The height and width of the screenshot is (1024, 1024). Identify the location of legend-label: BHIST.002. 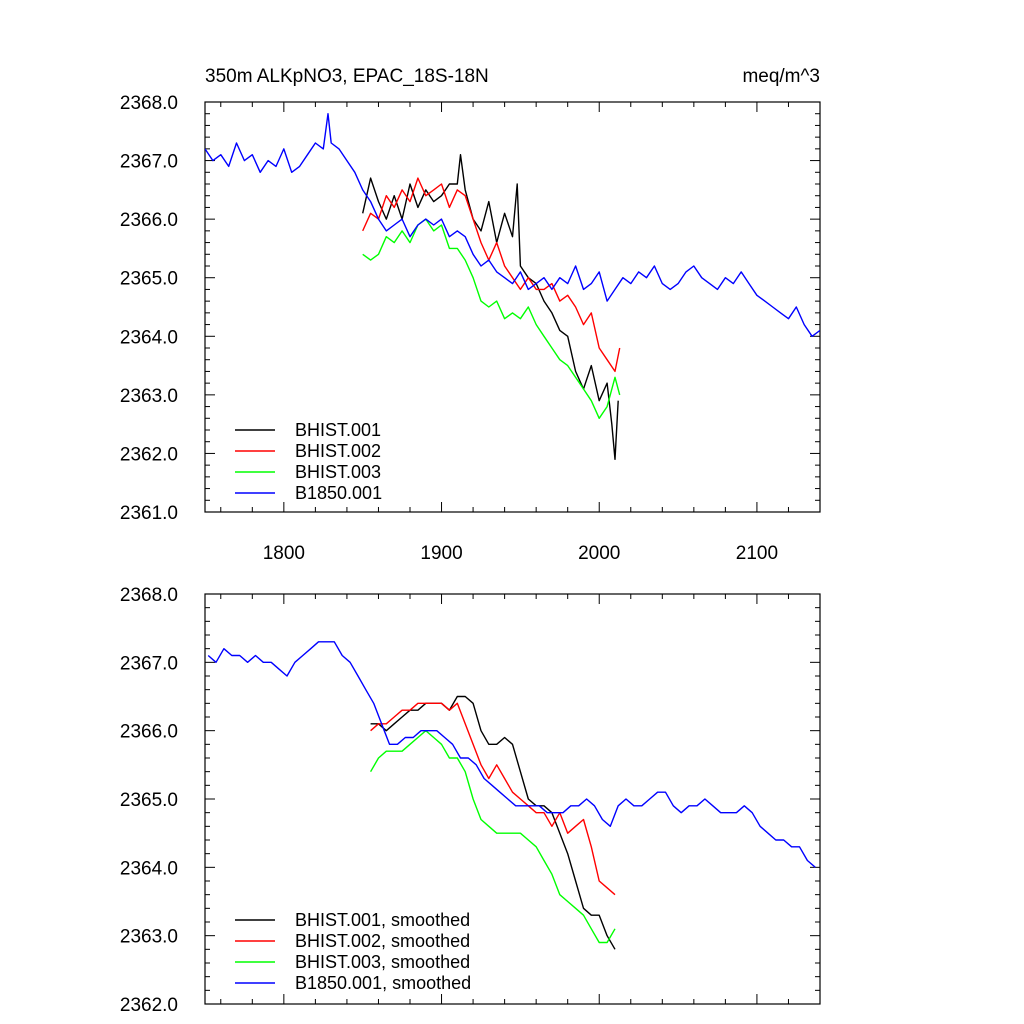
(338, 451).